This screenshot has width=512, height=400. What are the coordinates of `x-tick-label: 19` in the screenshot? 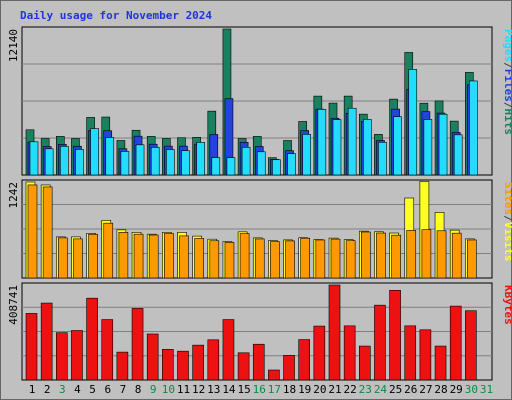 It's located at (304, 389).